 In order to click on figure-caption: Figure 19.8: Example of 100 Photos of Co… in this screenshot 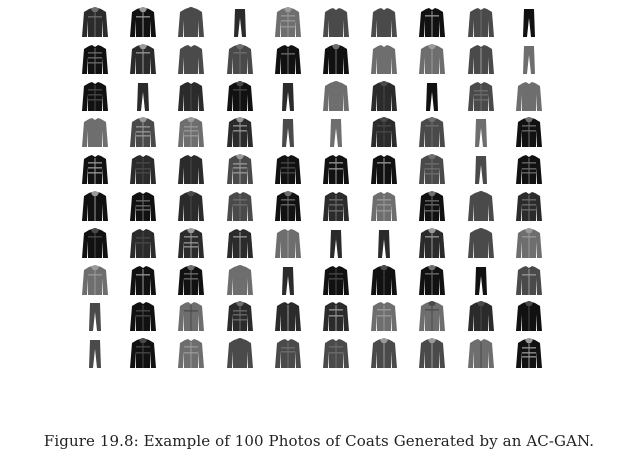, I will do `click(319, 441)`.